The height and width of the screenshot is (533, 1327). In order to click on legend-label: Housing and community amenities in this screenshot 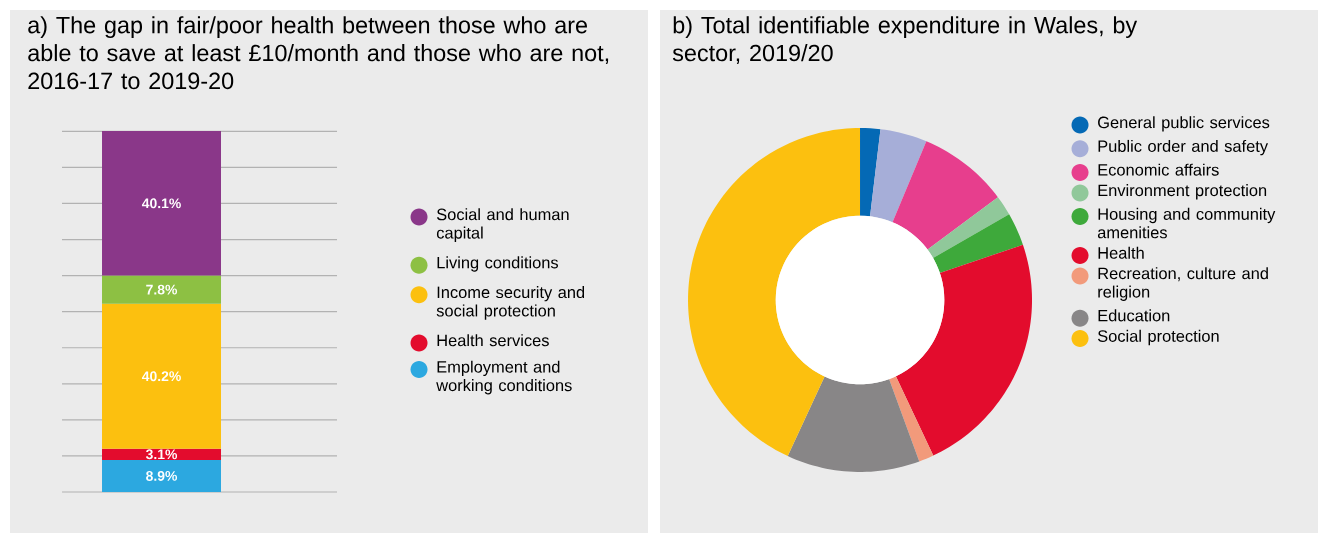, I will do `click(1186, 223)`.